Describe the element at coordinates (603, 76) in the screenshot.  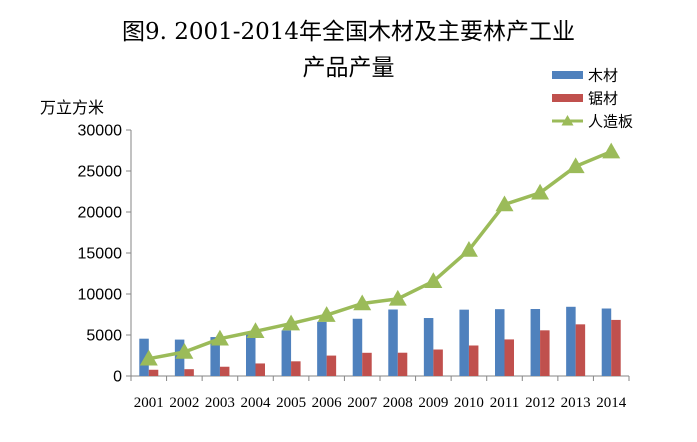
I see `legend-label: 木材` at that location.